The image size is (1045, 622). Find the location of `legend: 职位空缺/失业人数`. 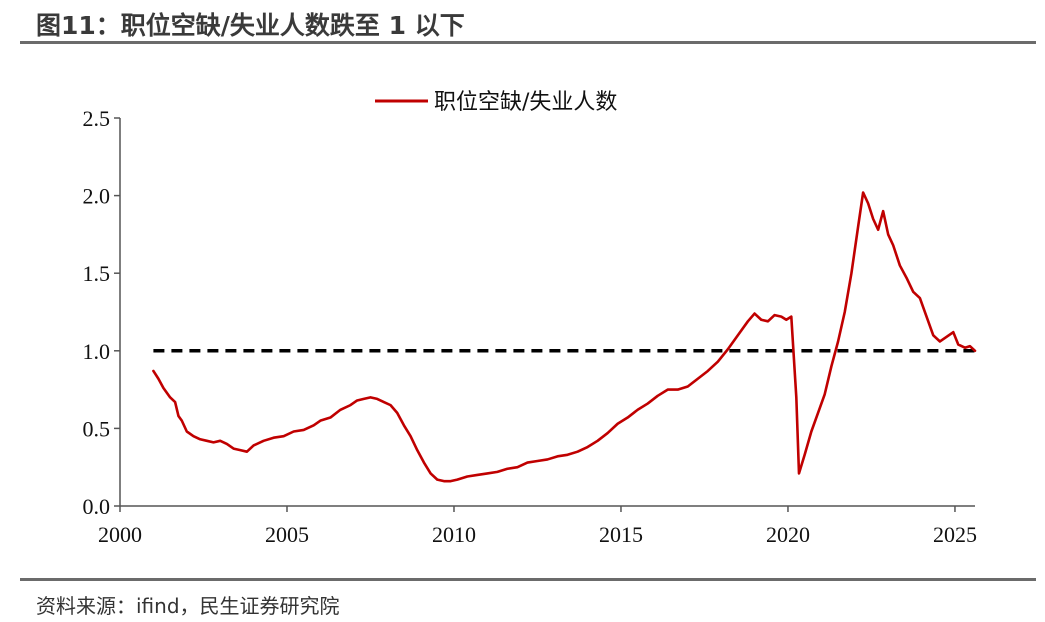

legend: 职位空缺/失业人数 is located at coordinates (496, 102).